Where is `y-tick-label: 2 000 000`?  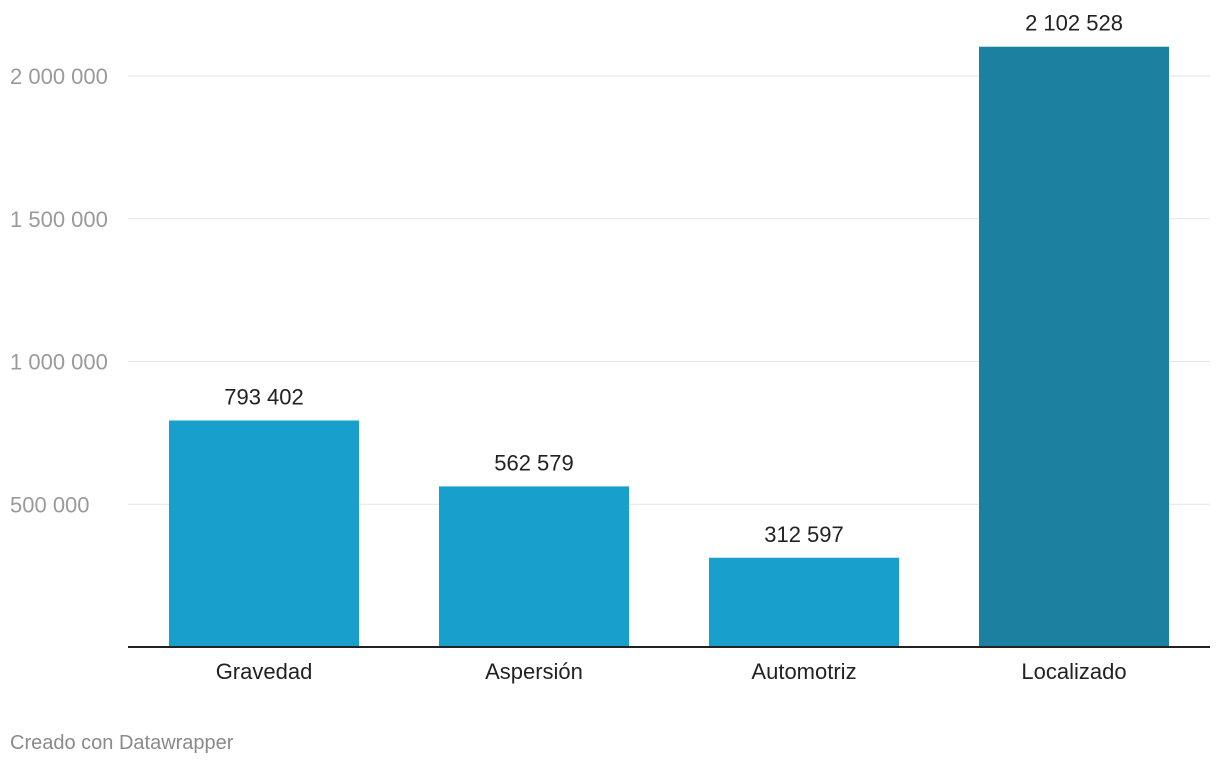
y-tick-label: 2 000 000 is located at coordinates (59, 76).